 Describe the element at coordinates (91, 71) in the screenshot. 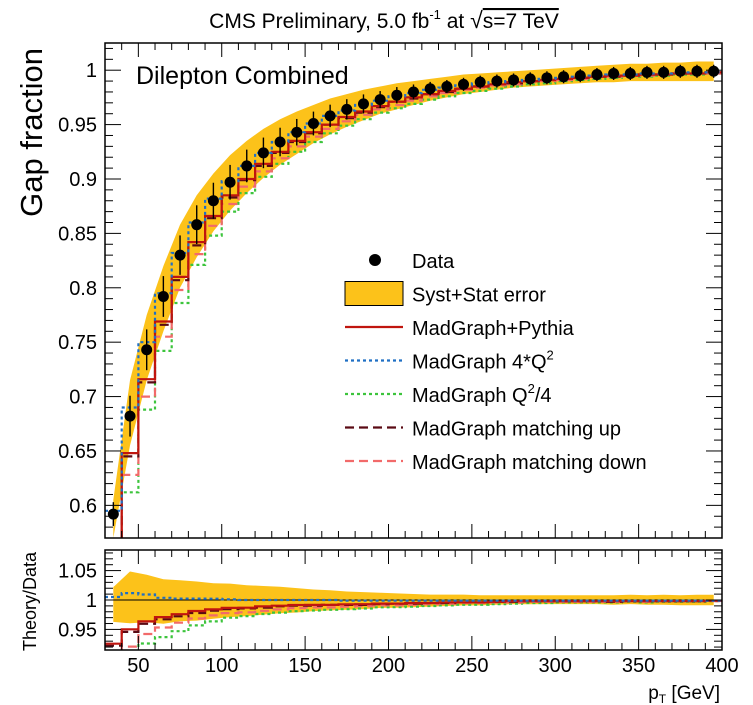

I see `y-tick-label: 1` at that location.